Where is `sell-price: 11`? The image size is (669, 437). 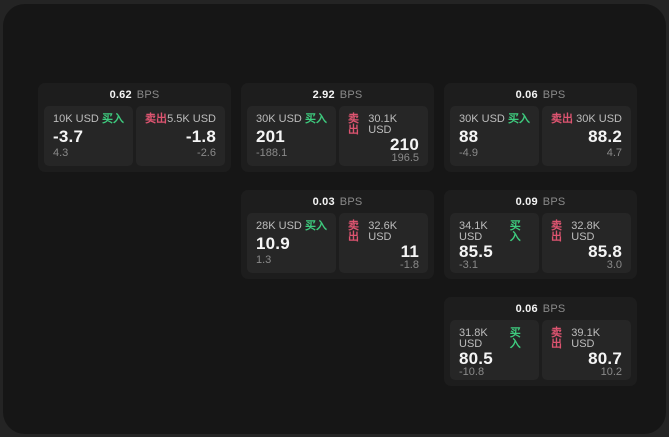 sell-price: 11 is located at coordinates (409, 251).